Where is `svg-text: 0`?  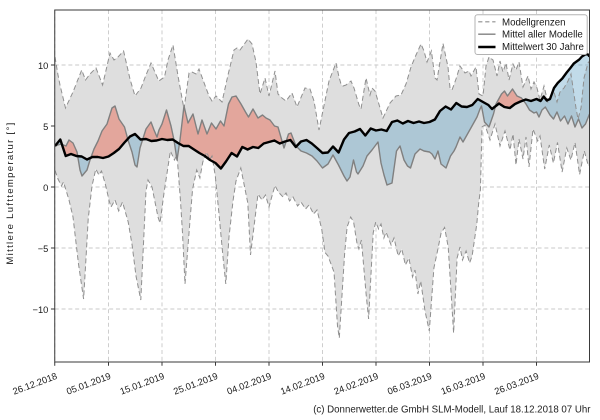 svg-text: 0 is located at coordinates (45, 188).